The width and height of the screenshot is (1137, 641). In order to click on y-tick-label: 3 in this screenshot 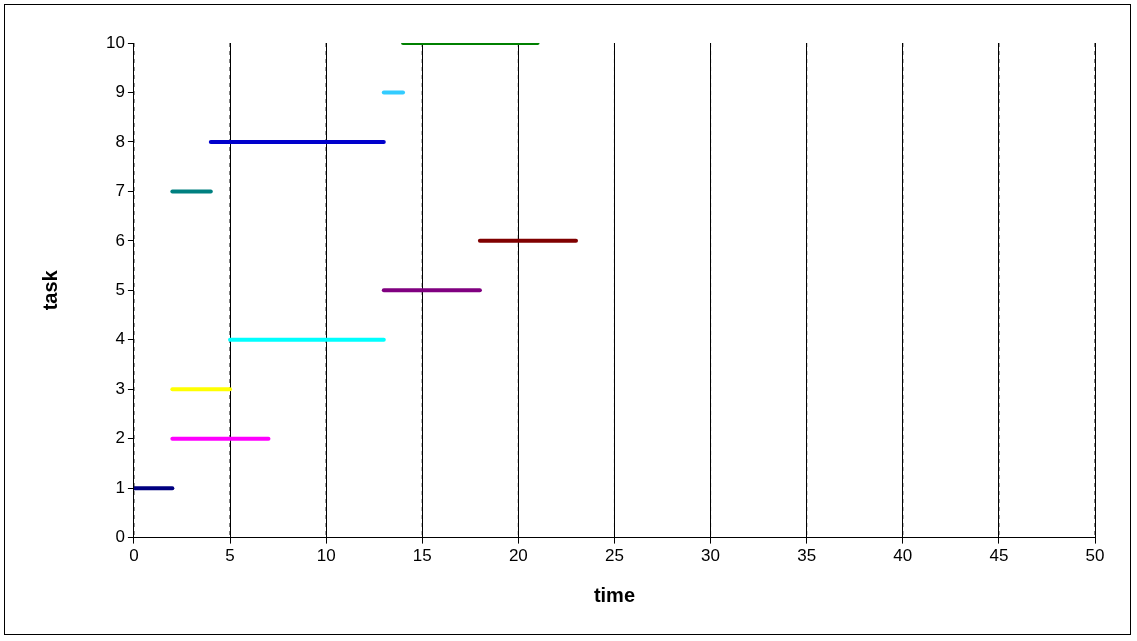, I will do `click(120, 388)`.